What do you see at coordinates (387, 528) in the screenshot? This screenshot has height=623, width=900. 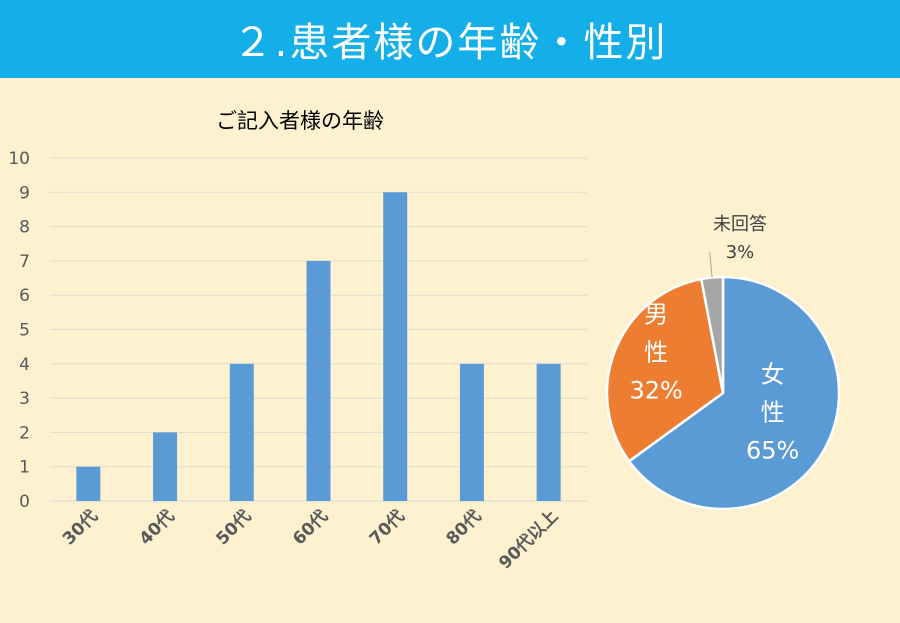 I see `x-tick-label: 70代` at bounding box center [387, 528].